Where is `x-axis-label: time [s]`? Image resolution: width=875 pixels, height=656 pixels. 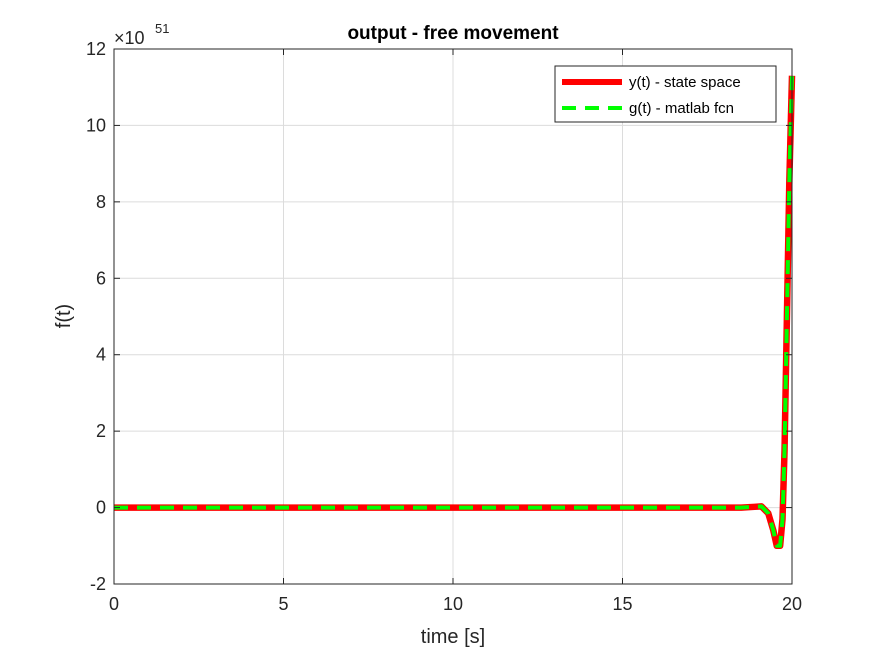 x-axis-label: time [s] is located at coordinates (453, 637).